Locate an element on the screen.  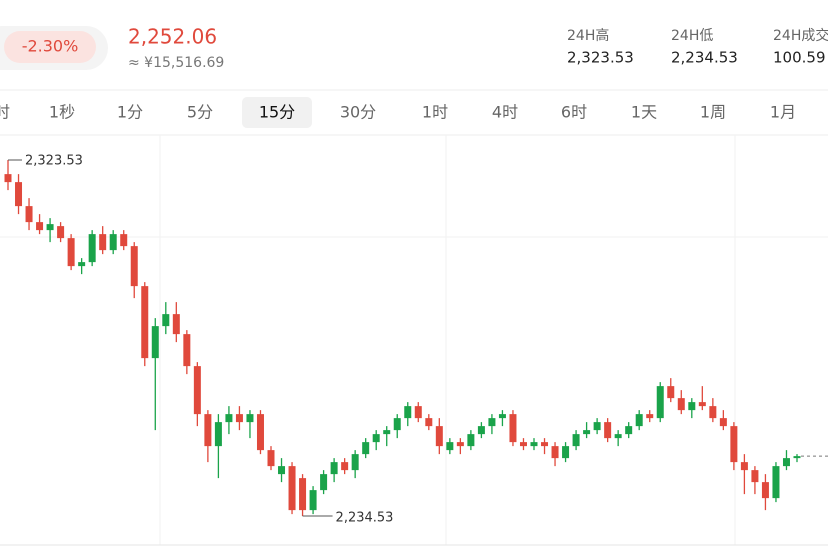
tab: 时 is located at coordinates (5, 112).